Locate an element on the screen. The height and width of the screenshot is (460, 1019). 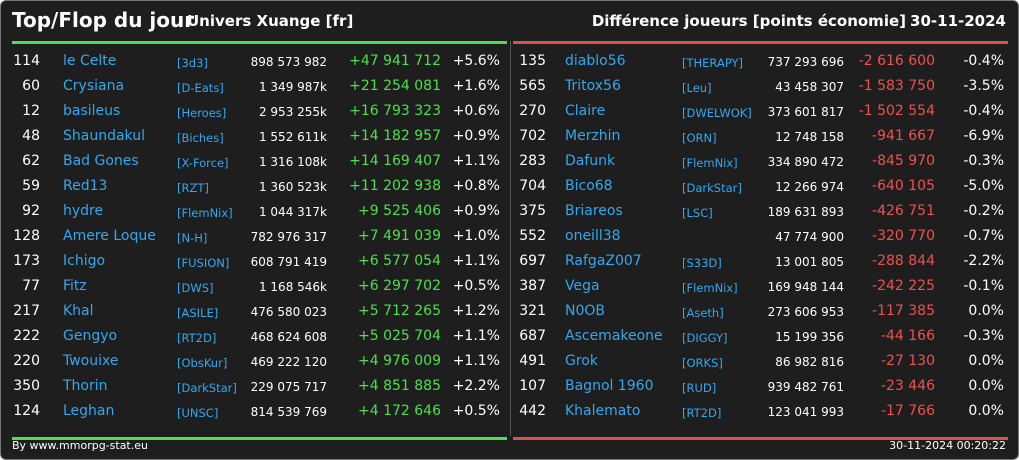
player-name-link: Leghan is located at coordinates (89, 411).